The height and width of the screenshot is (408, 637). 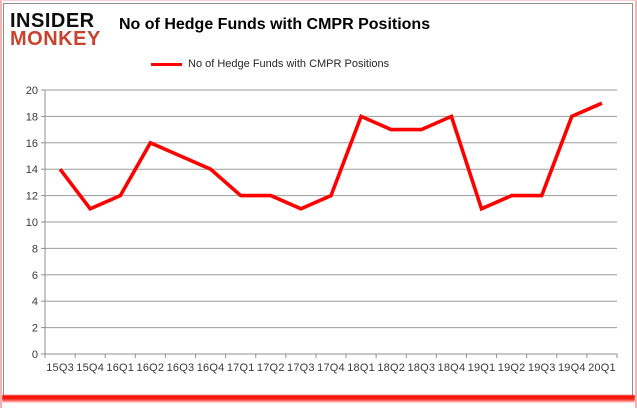 What do you see at coordinates (35, 355) in the screenshot?
I see `y-tick-label-0: 0` at bounding box center [35, 355].